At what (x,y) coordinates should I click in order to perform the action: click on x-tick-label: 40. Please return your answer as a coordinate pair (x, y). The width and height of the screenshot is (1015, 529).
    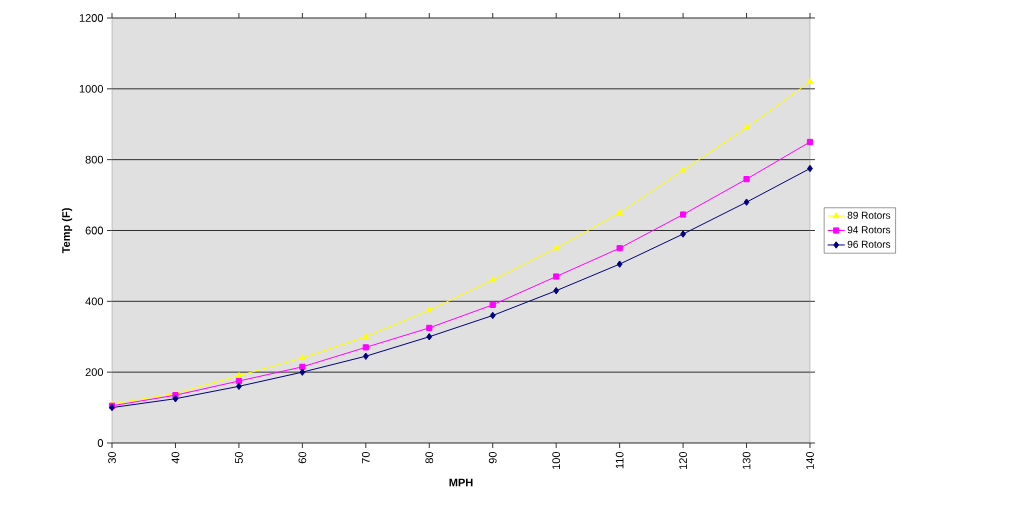
    Looking at the image, I should click on (175, 457).